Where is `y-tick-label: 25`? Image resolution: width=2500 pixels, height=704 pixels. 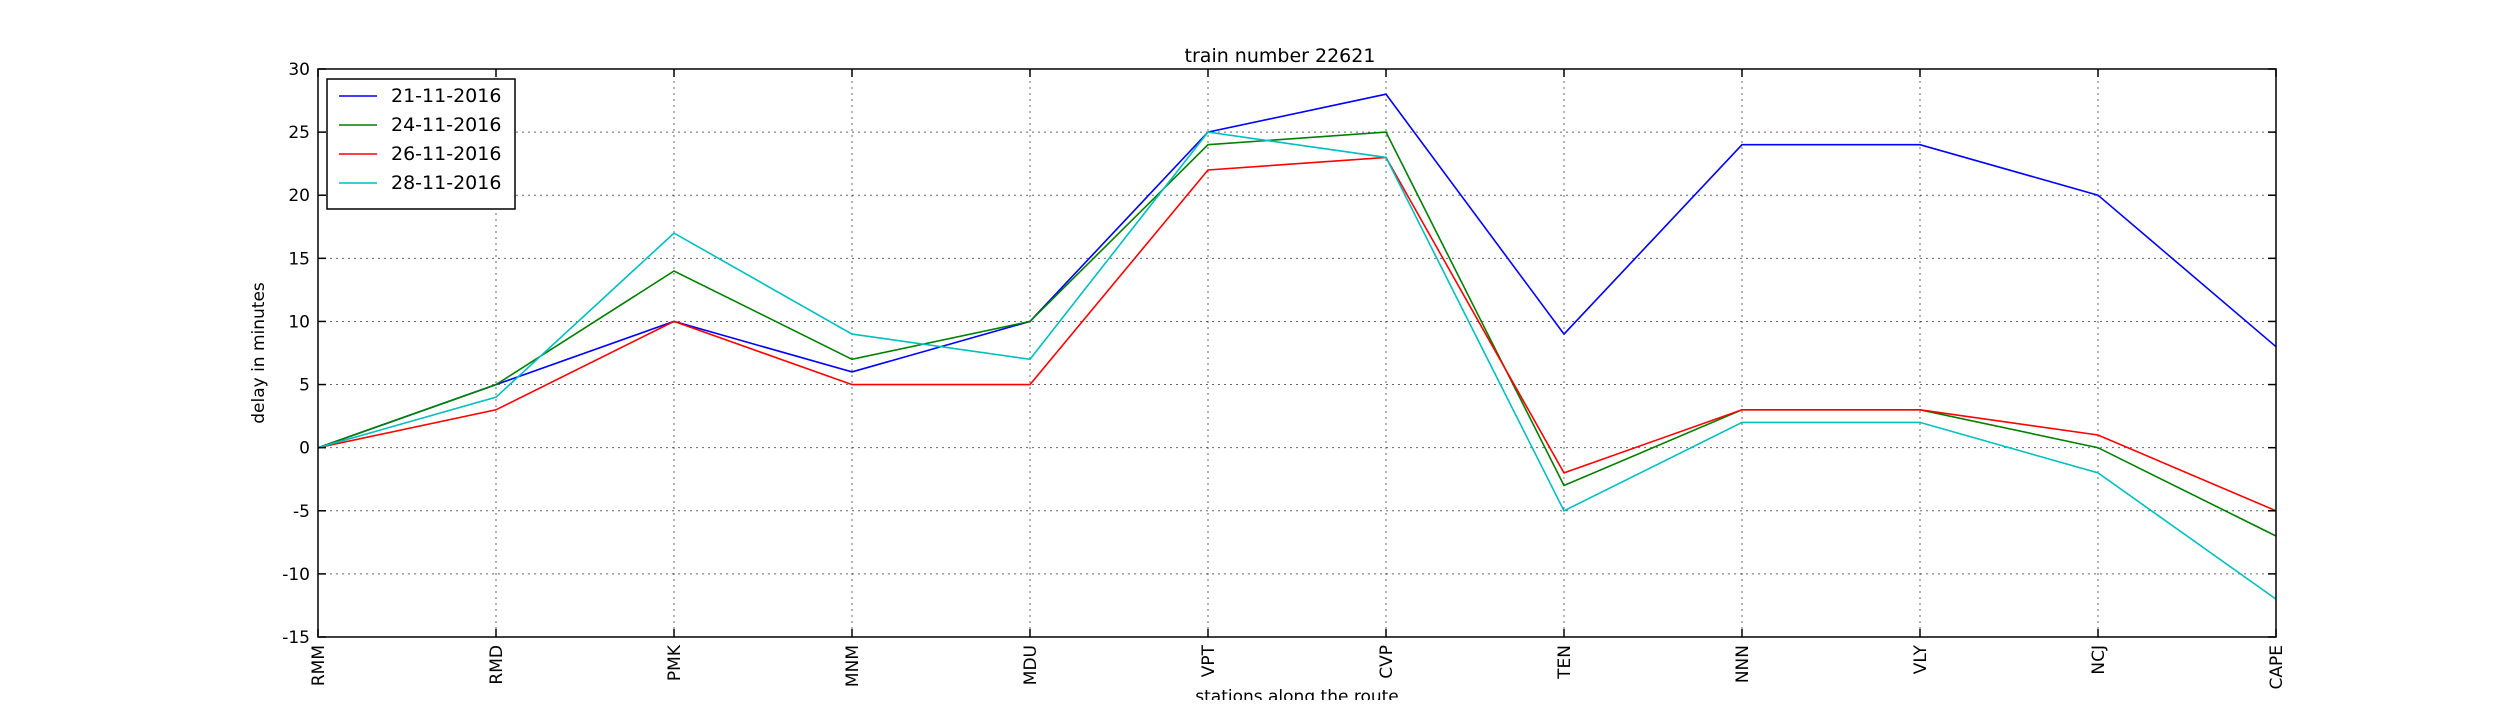
y-tick-label: 25 is located at coordinates (299, 133).